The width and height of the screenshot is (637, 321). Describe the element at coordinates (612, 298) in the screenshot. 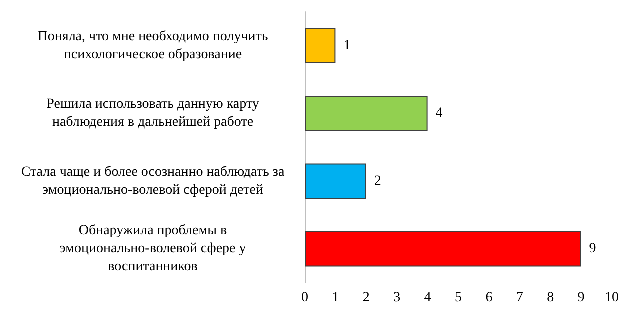

I see `x-tick-label: 10` at that location.